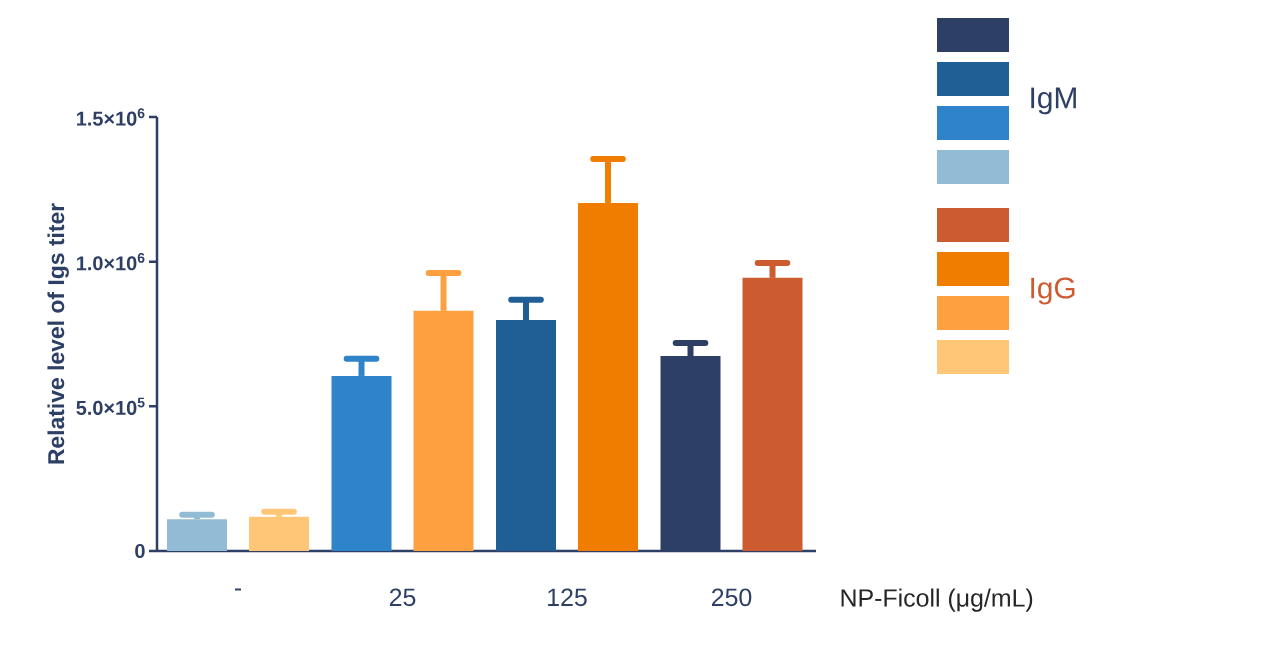  Describe the element at coordinates (58, 333) in the screenshot. I see `y-axis-title: Relative level of Igs titer` at that location.